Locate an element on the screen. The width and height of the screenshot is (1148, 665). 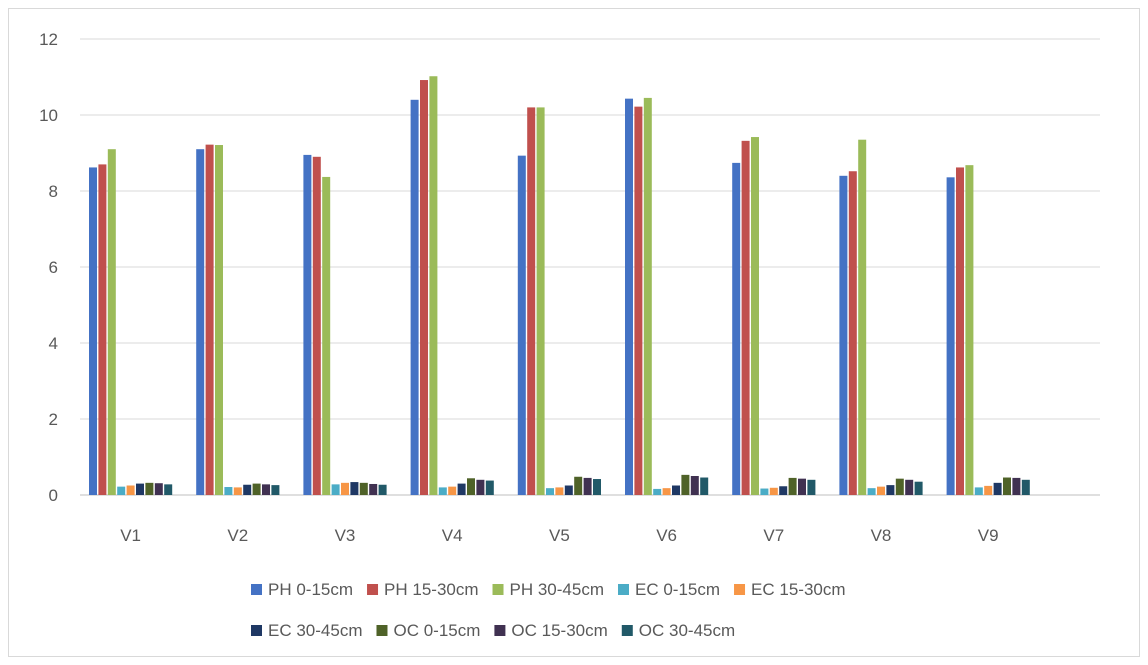
legend-label: PH 0-15cm is located at coordinates (310, 589).